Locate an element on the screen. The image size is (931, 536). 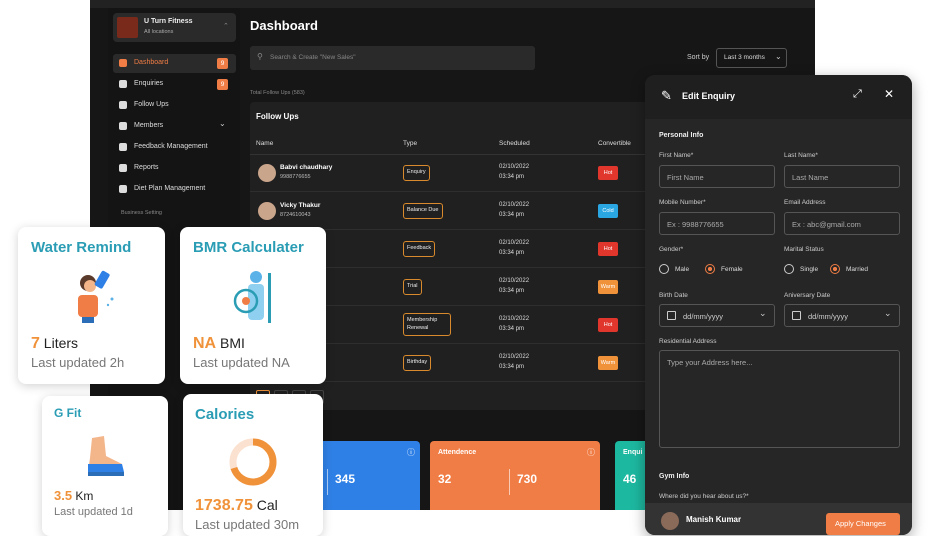
menu-item: Members ⌄ is located at coordinates (174, 126).